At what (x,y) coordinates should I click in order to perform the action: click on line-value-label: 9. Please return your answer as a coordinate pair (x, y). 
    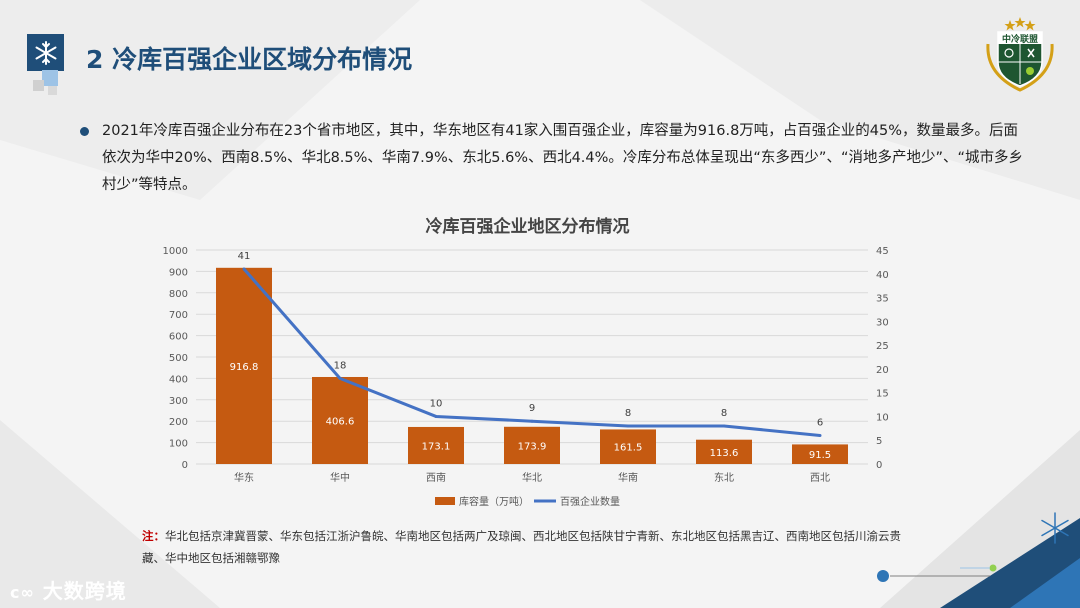
    Looking at the image, I should click on (532, 408).